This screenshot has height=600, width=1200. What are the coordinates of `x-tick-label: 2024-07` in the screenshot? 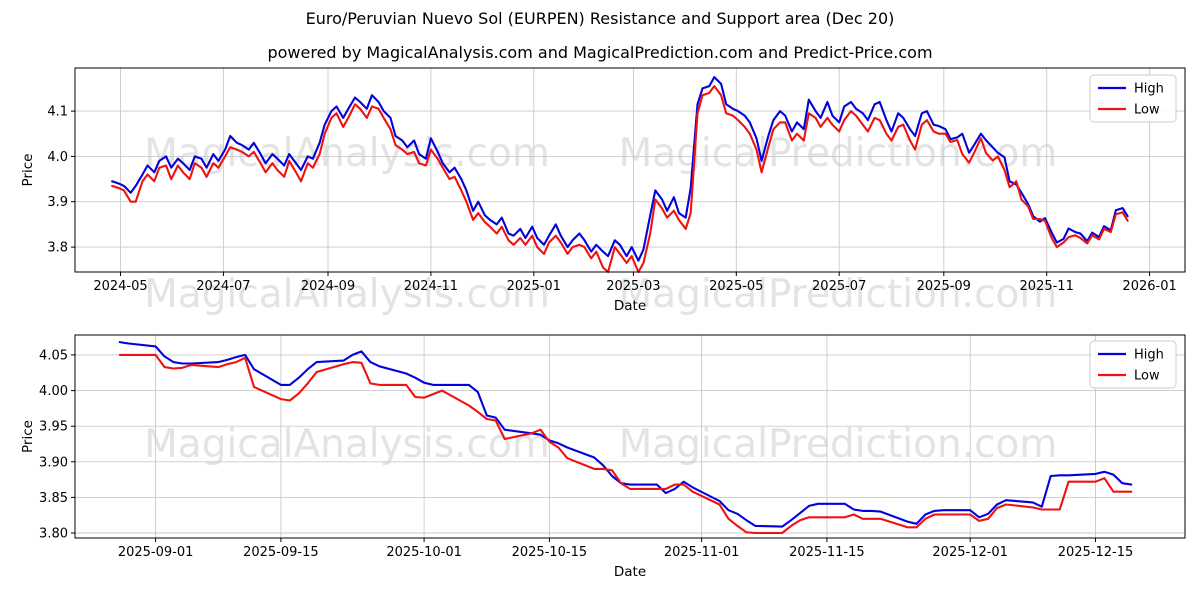 It's located at (223, 286).